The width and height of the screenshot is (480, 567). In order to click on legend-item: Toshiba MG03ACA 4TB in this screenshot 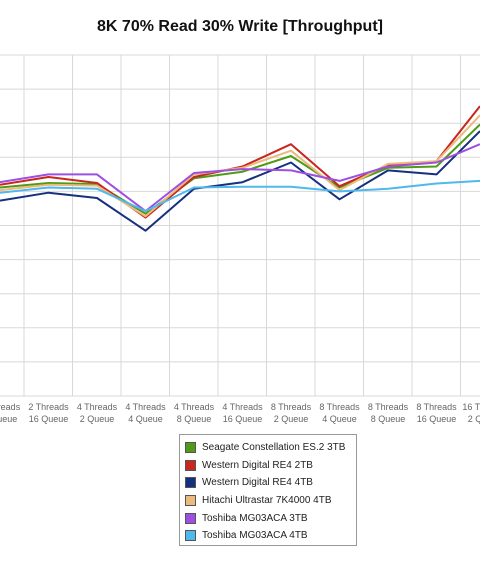, I will do `click(268, 536)`.